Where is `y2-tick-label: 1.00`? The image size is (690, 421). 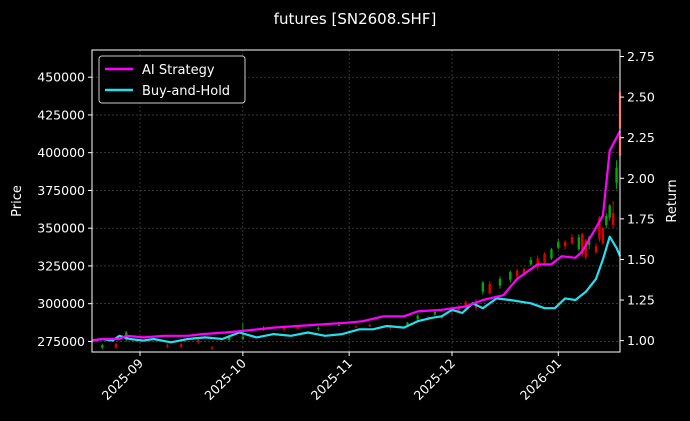 y2-tick-label: 1.00 is located at coordinates (641, 340).